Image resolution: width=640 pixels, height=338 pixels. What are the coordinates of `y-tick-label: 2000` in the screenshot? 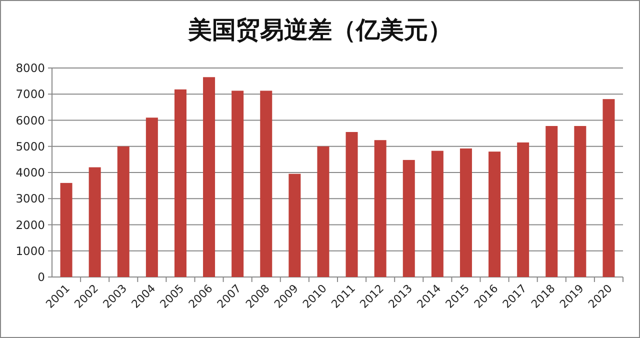 It's located at (30, 225).